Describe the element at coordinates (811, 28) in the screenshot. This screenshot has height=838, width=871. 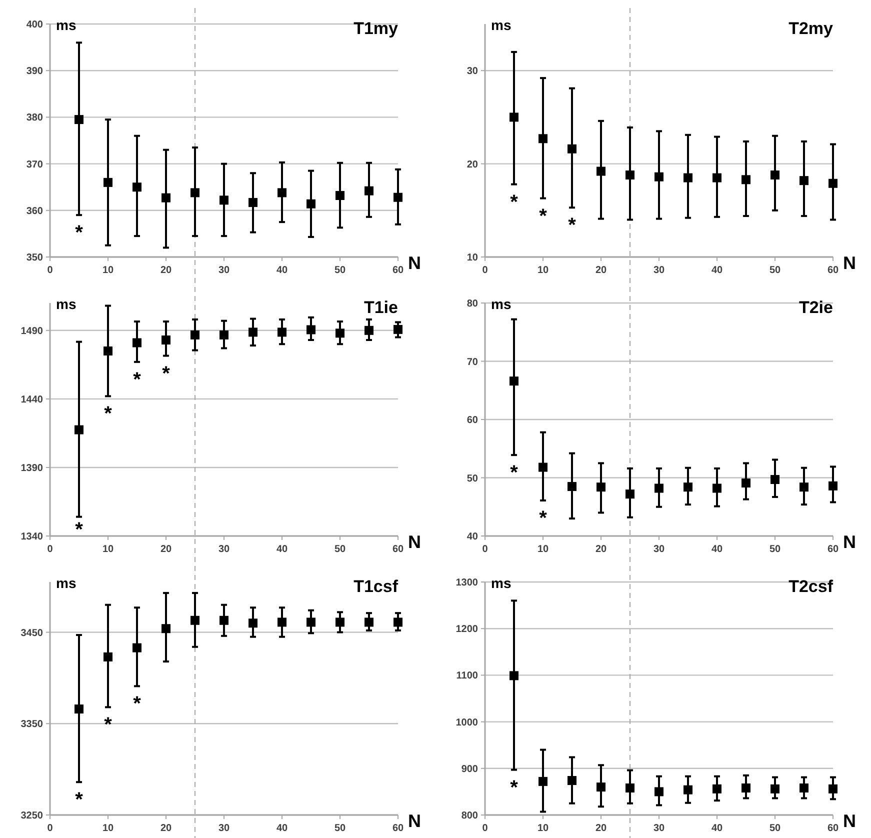
I see `chart-title: T2my` at that location.